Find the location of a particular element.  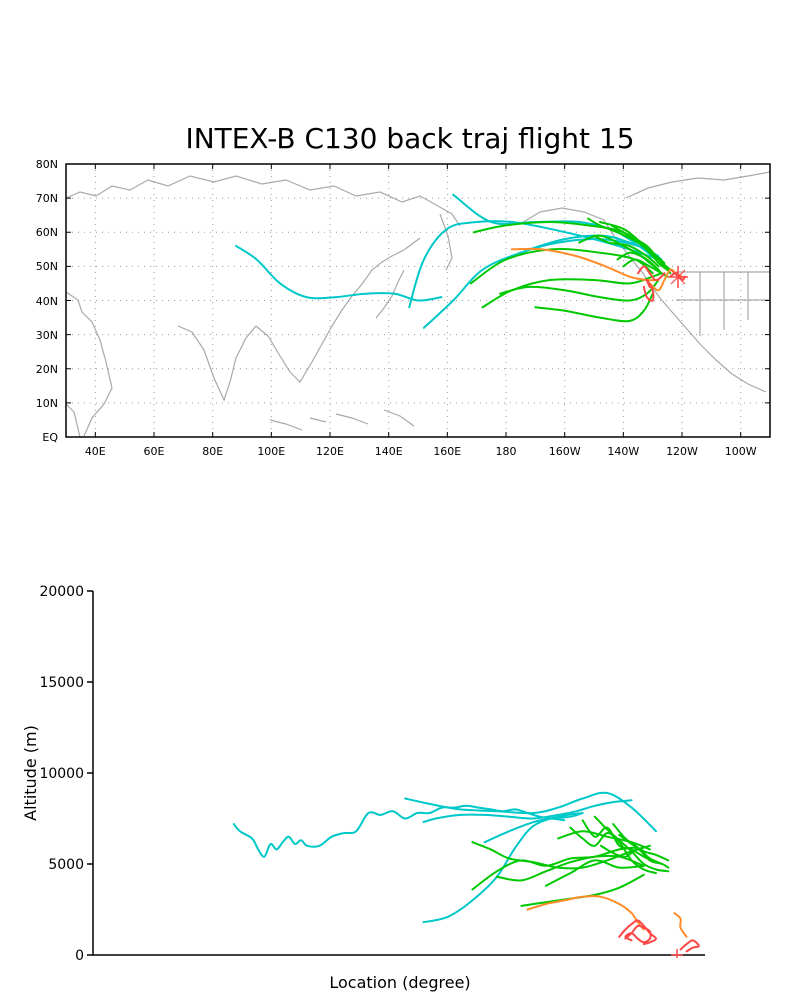

flight-location-marker is located at coordinates (678, 277).